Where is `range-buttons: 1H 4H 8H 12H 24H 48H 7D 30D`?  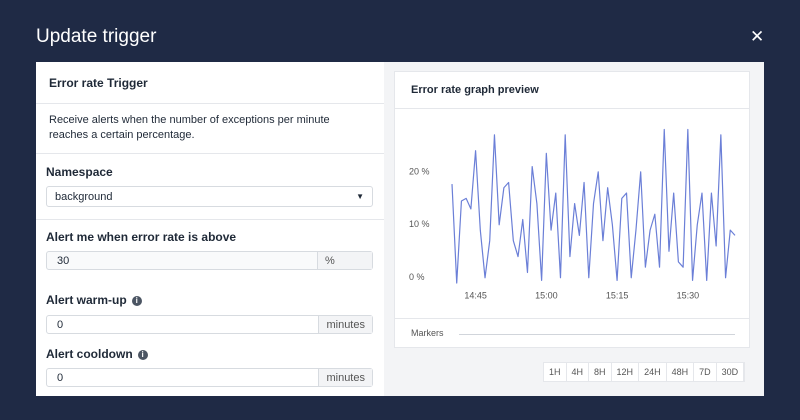
range-buttons: 1H 4H 8H 12H 24H 48H 7D 30D is located at coordinates (644, 372).